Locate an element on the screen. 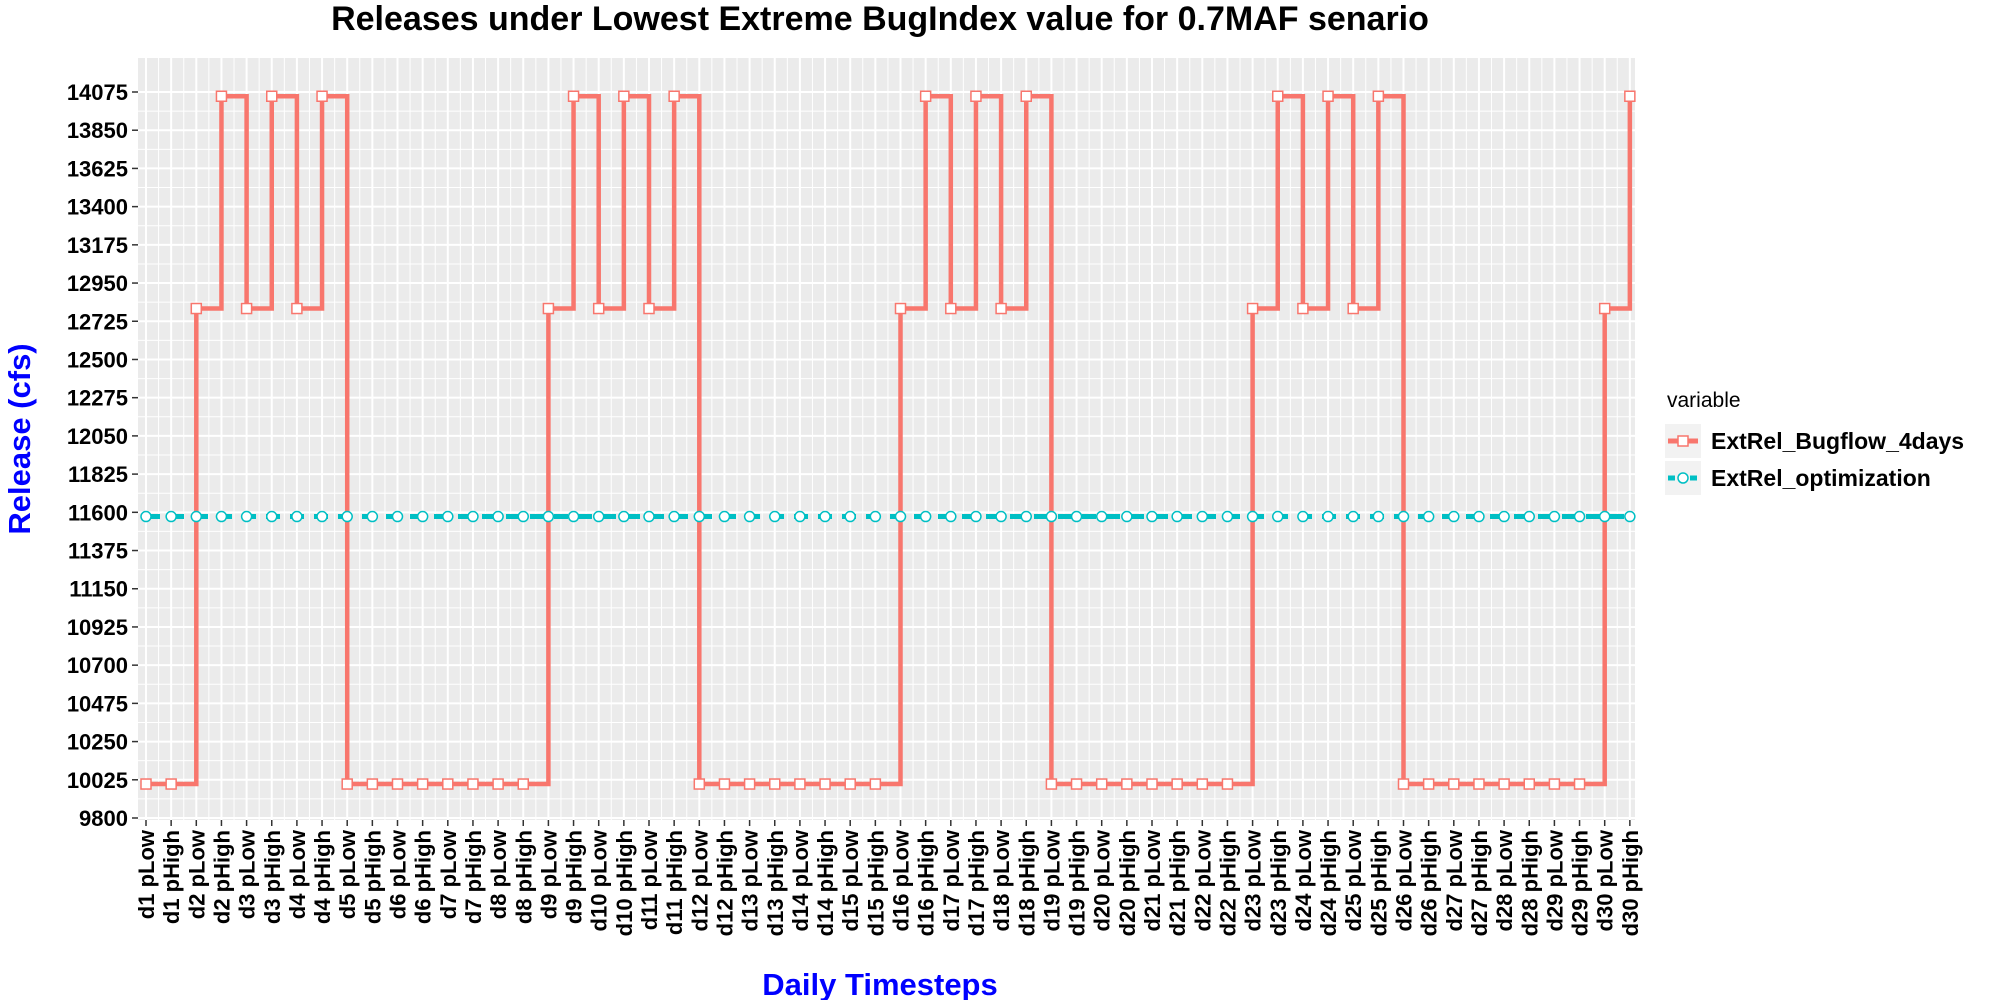  x-tick-label: d4 pLow is located at coordinates (297, 874).